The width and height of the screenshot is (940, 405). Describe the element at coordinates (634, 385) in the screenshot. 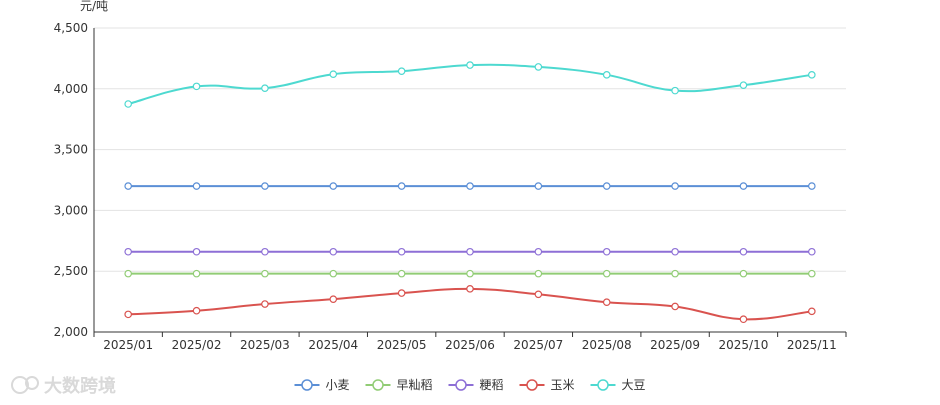

I see `legend-label: 大豆` at that location.